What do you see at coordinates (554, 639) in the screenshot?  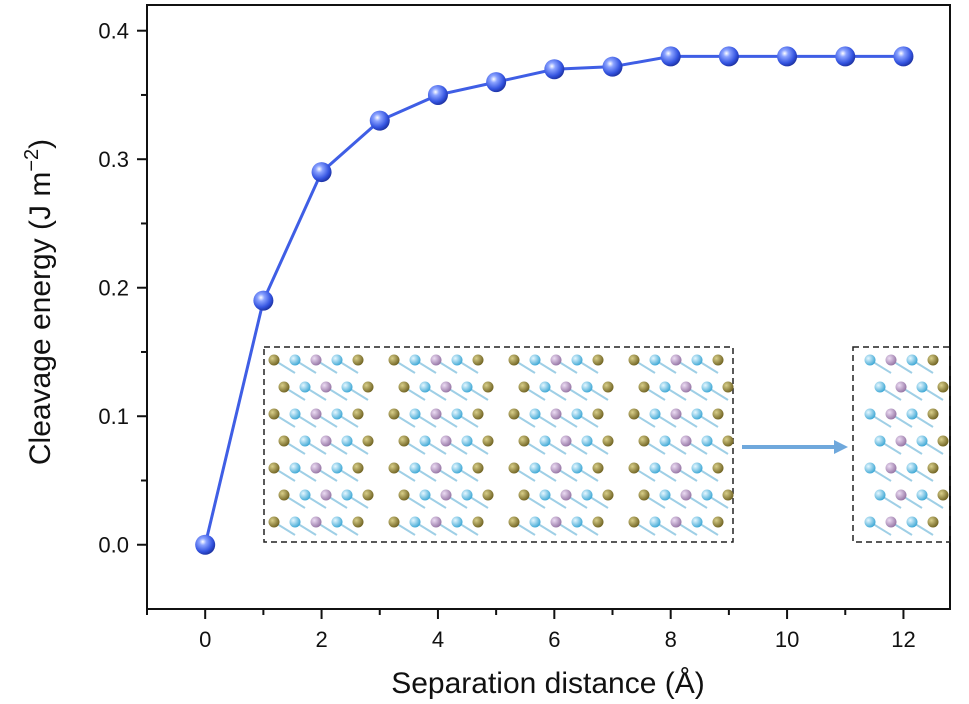 I see `x-tick-label: 6` at bounding box center [554, 639].